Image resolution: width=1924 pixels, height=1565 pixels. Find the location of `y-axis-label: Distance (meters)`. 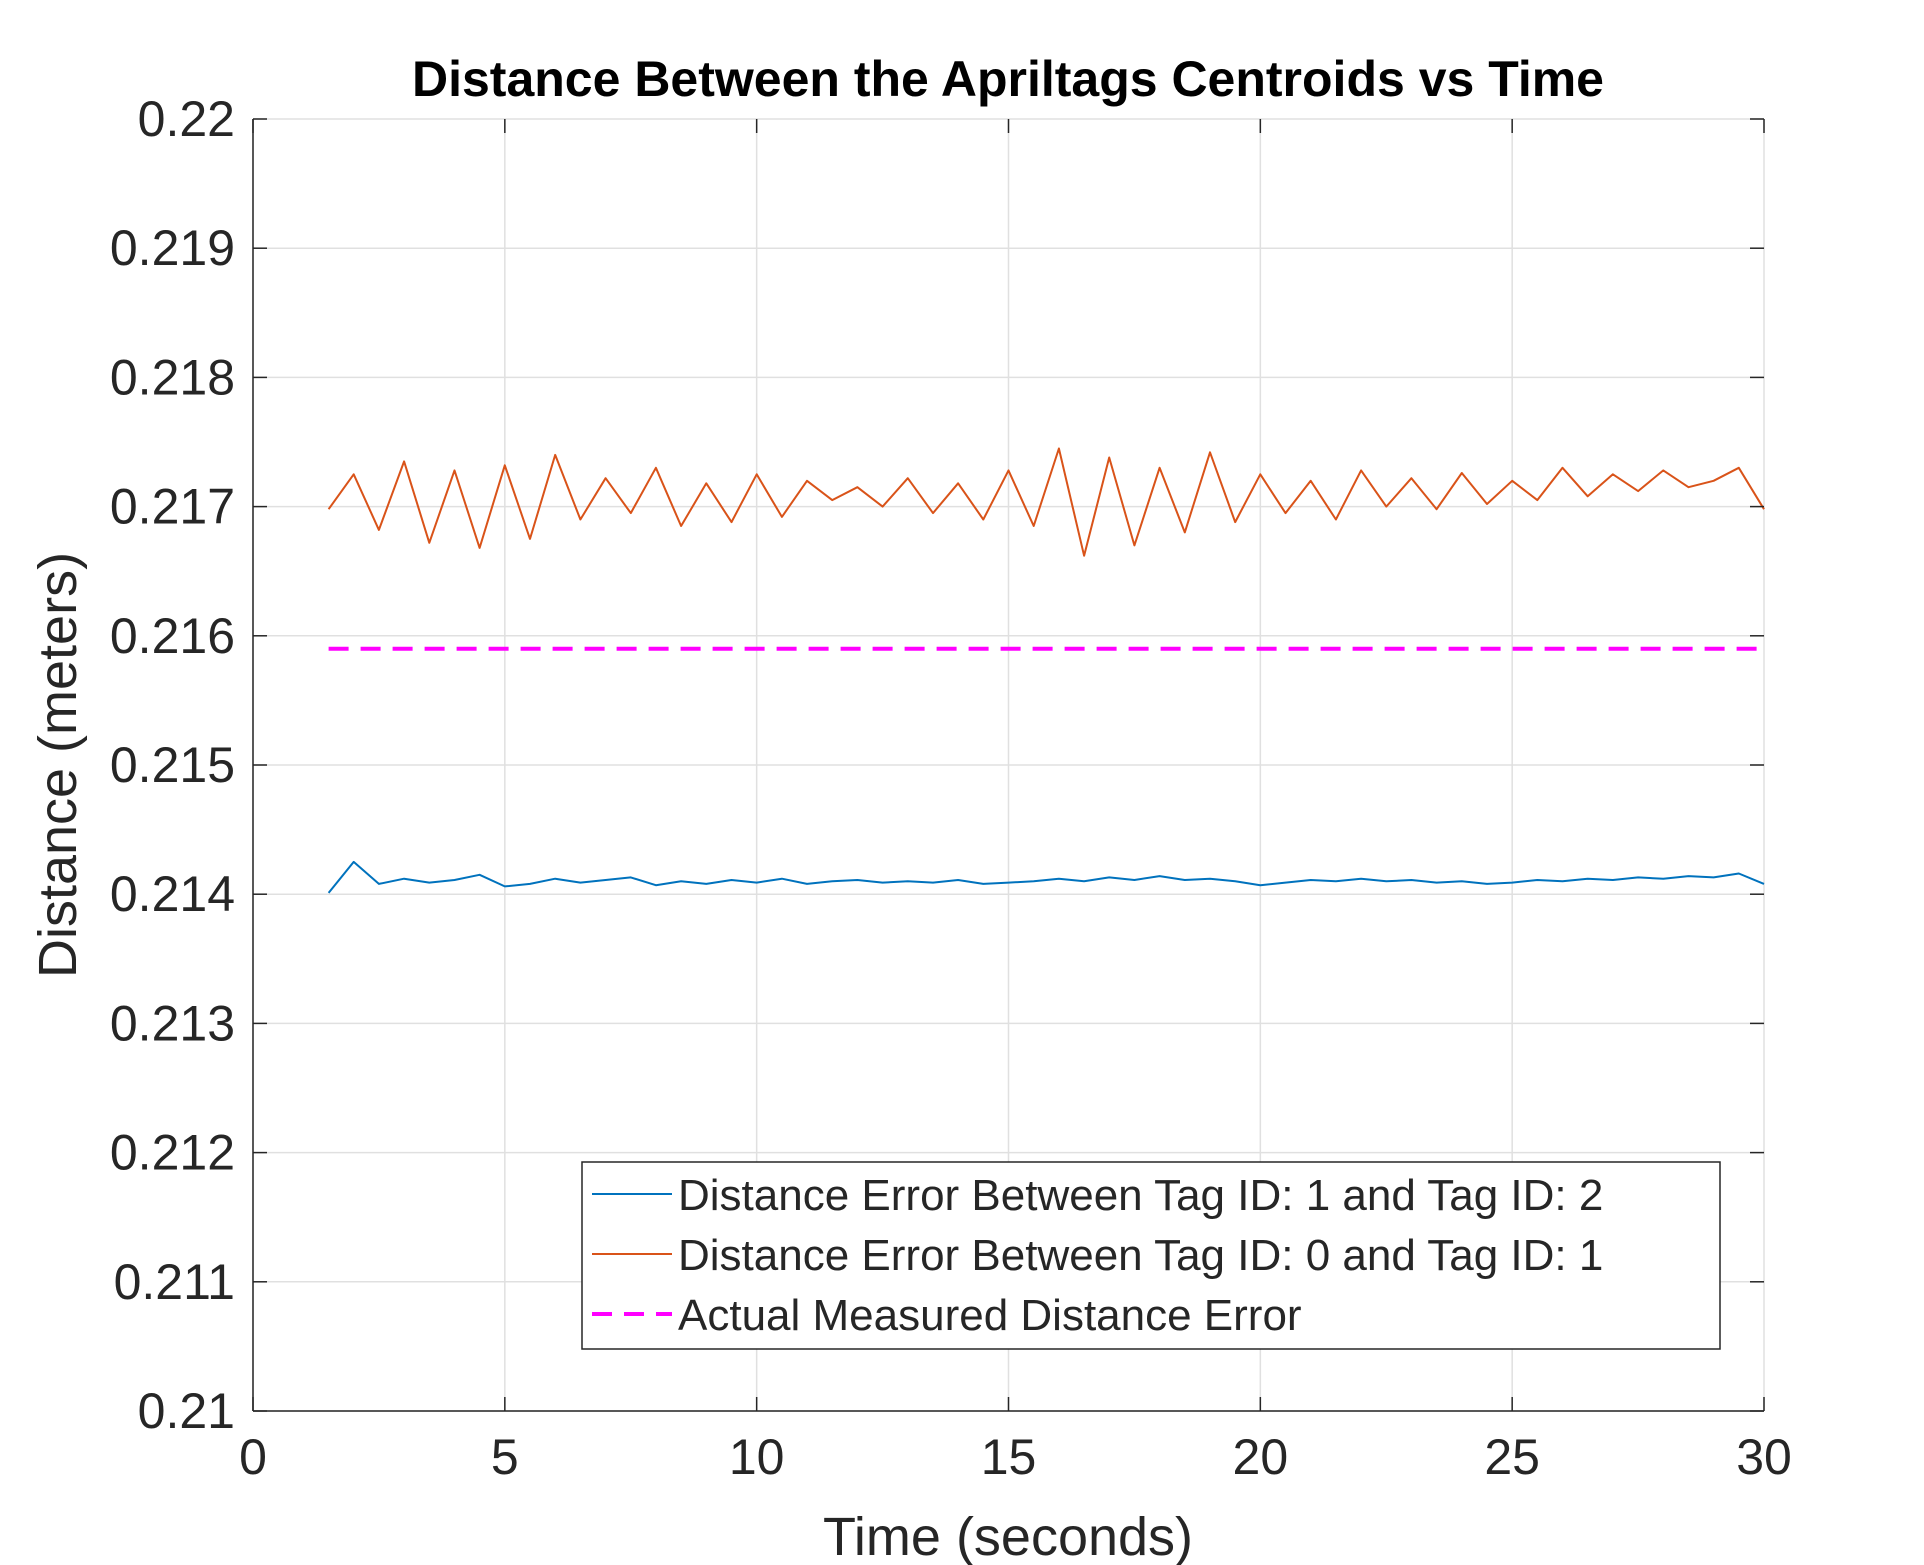

y-axis-label: Distance (meters) is located at coordinates (58, 765).